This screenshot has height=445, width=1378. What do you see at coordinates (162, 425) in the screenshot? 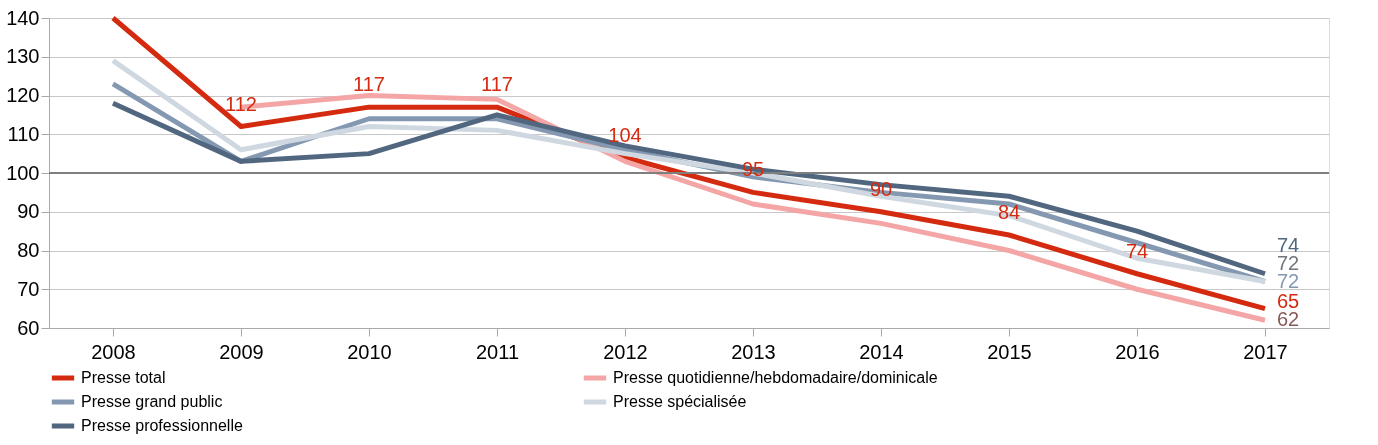
I see `legend-label: Presse professionnelle` at bounding box center [162, 425].